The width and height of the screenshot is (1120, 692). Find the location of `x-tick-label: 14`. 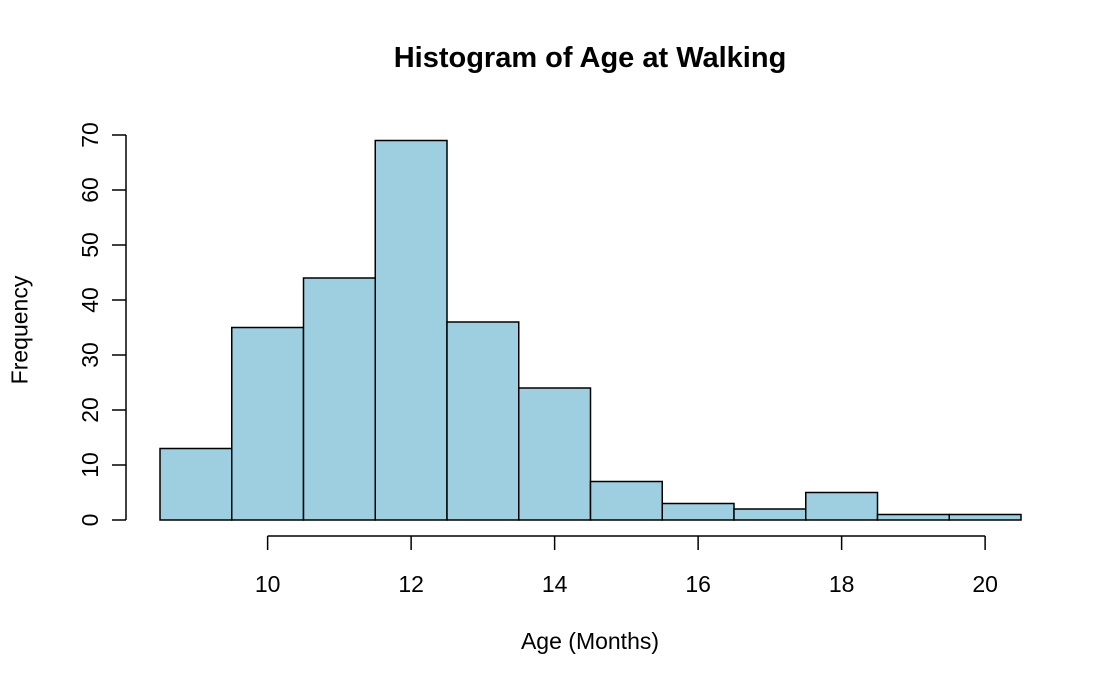

x-tick-label: 14 is located at coordinates (555, 584).